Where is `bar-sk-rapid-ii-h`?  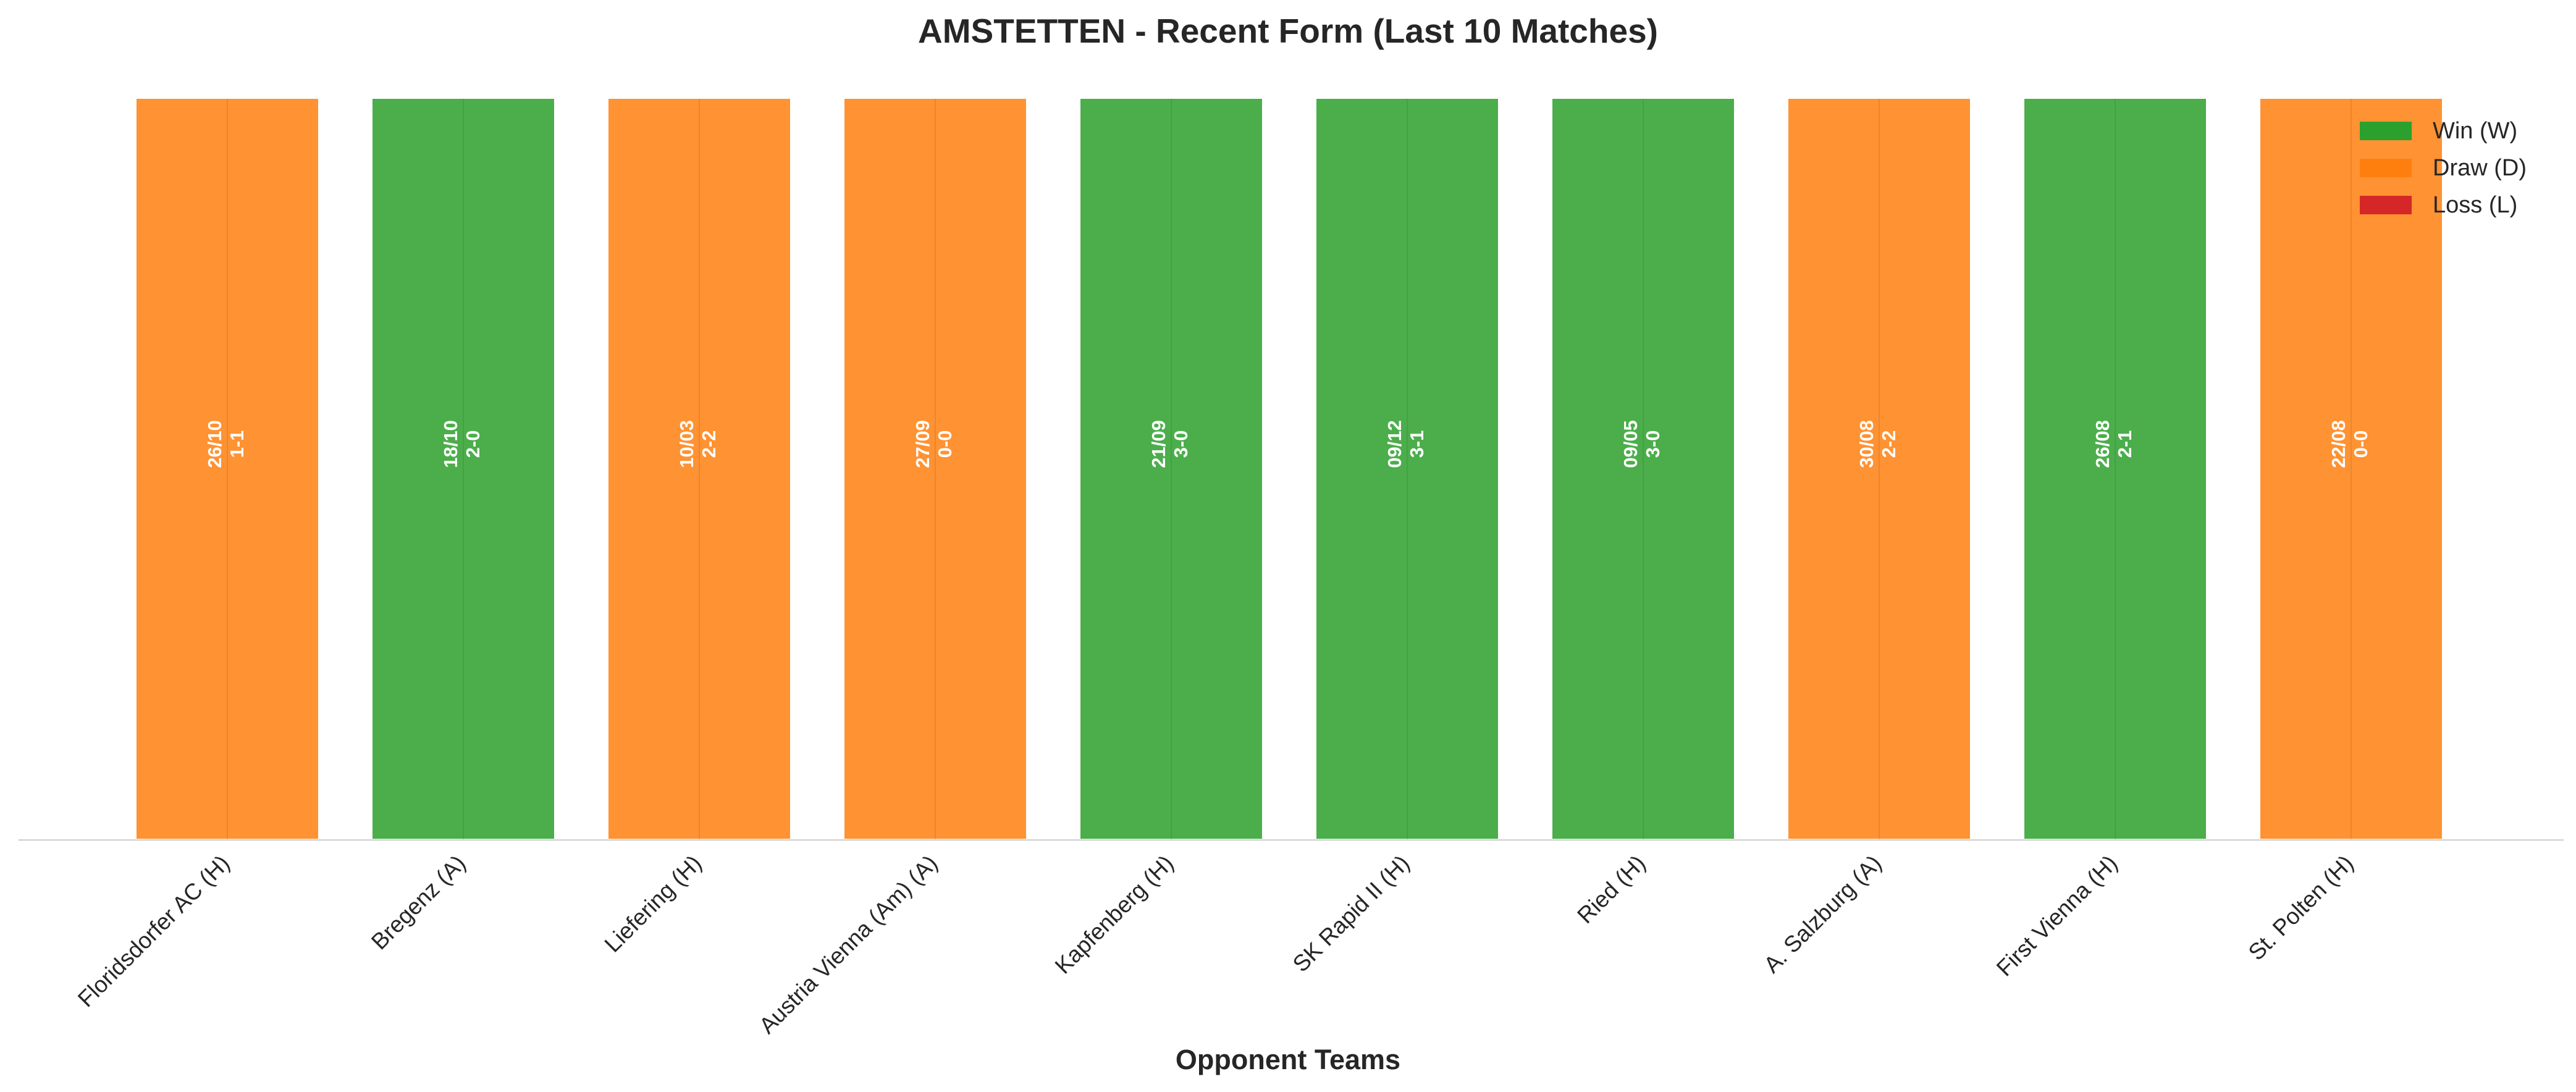
bar-sk-rapid-ii-h is located at coordinates (1407, 468).